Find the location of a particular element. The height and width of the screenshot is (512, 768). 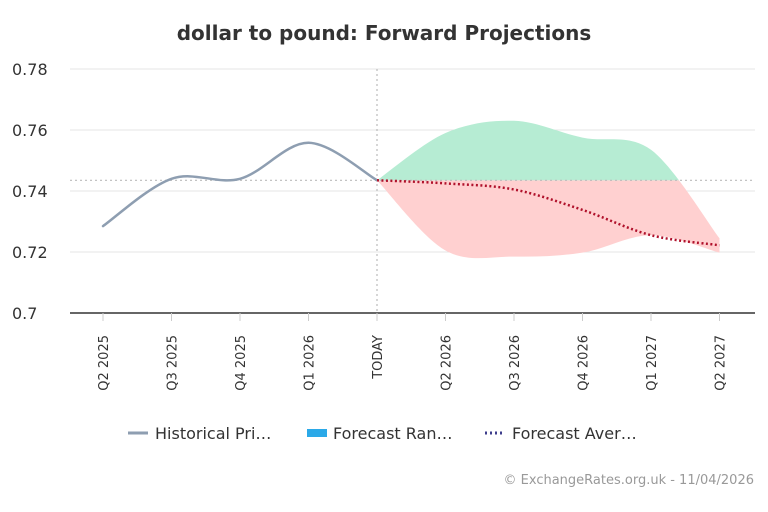

x-tick-label: TODAY is located at coordinates (378, 357).